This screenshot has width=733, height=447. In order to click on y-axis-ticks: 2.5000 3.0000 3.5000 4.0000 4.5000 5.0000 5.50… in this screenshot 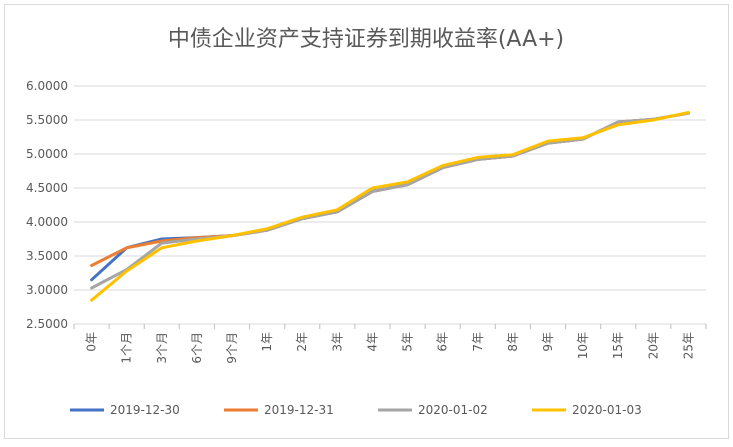, I will do `click(47, 205)`.